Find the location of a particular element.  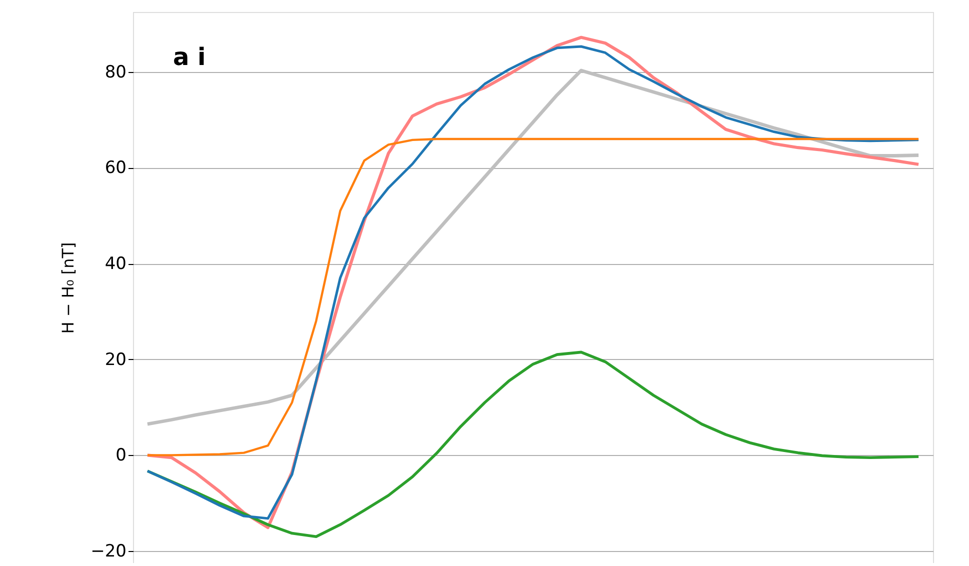

y-tick-label: 20 is located at coordinates (115, 360).